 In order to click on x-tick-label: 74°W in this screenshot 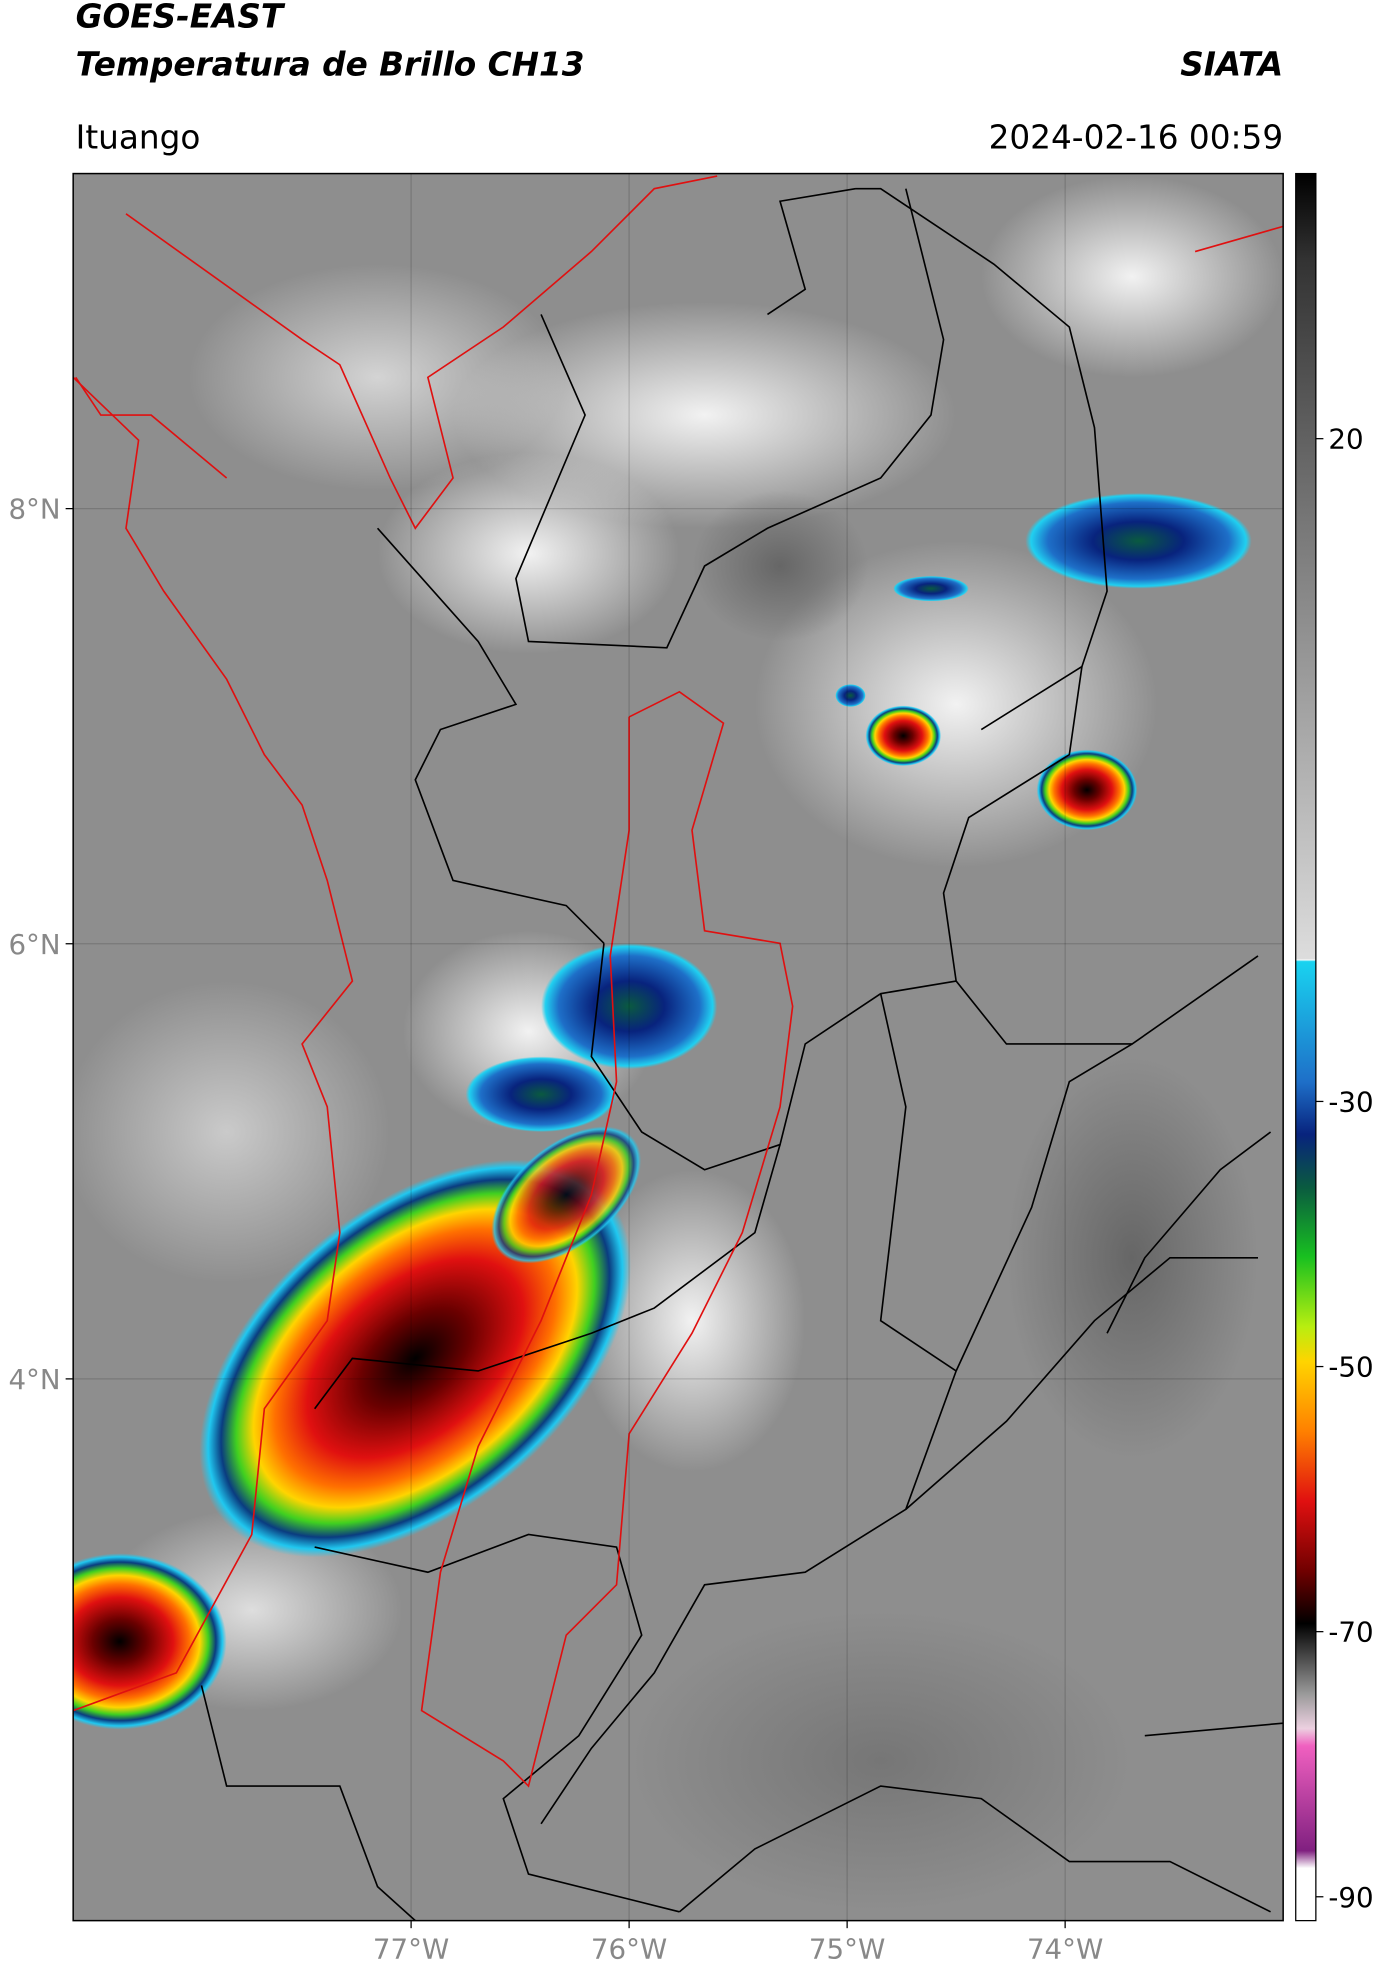, I will do `click(1065, 1948)`.